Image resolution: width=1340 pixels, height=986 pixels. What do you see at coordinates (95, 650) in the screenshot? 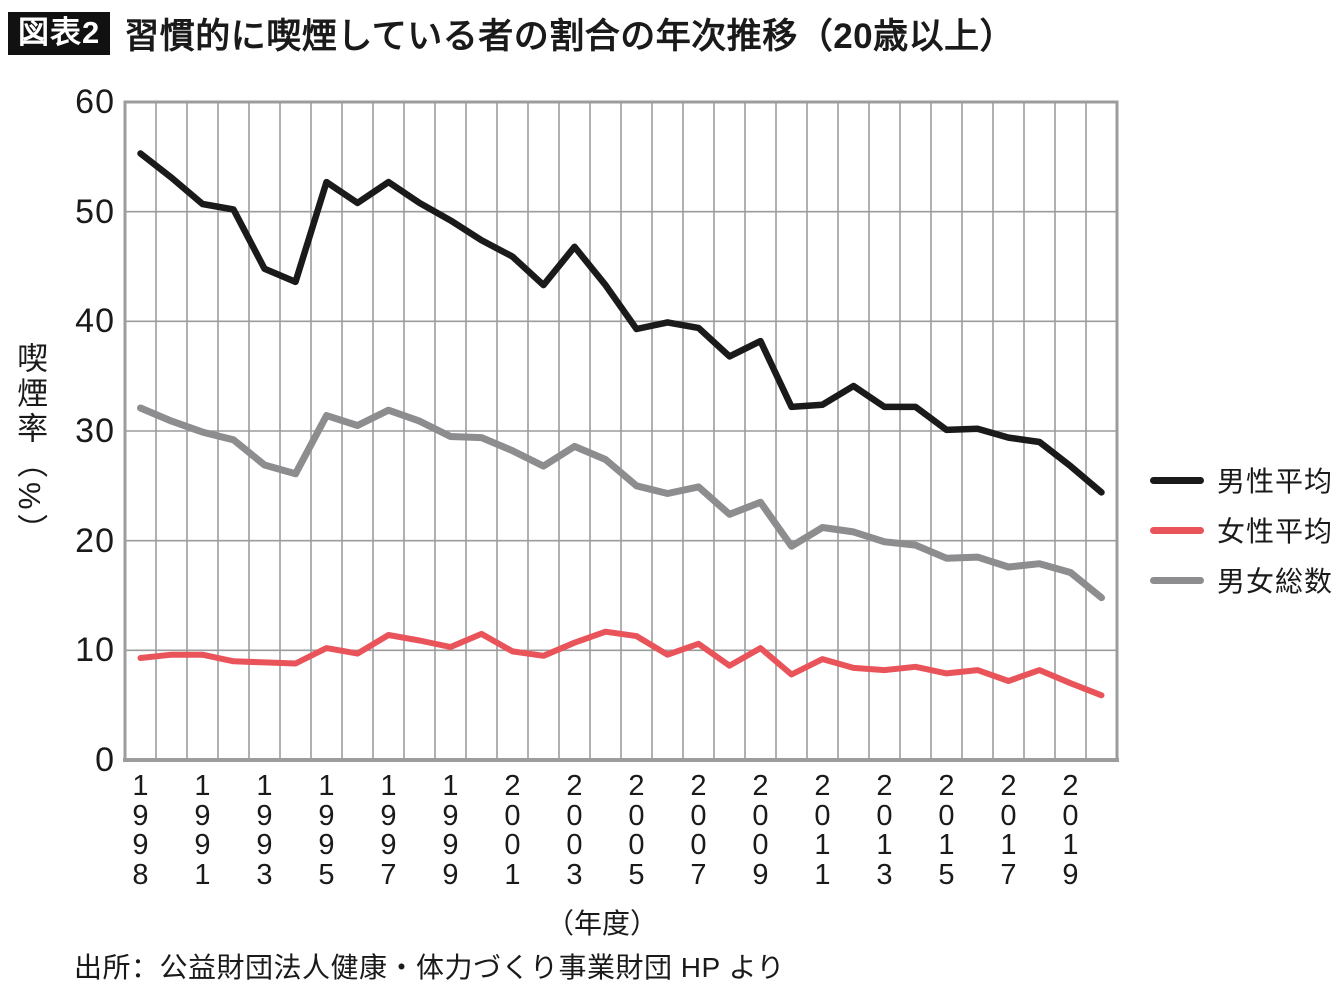
I see `y-tick-label: 10` at bounding box center [95, 650].